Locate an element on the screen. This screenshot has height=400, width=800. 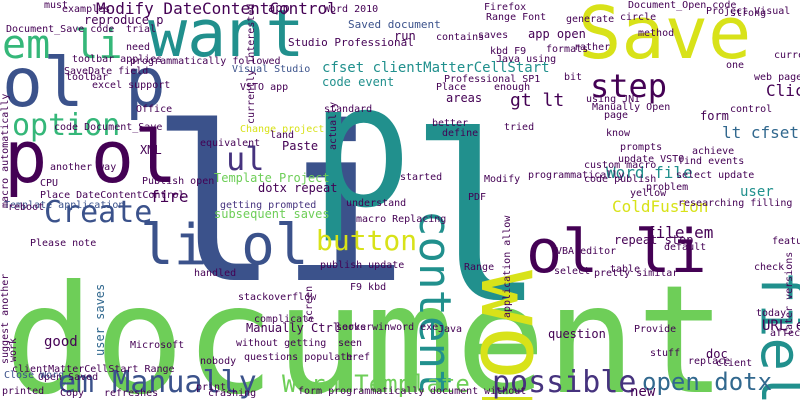
cloud-word: ol li is located at coordinates (616, 252).